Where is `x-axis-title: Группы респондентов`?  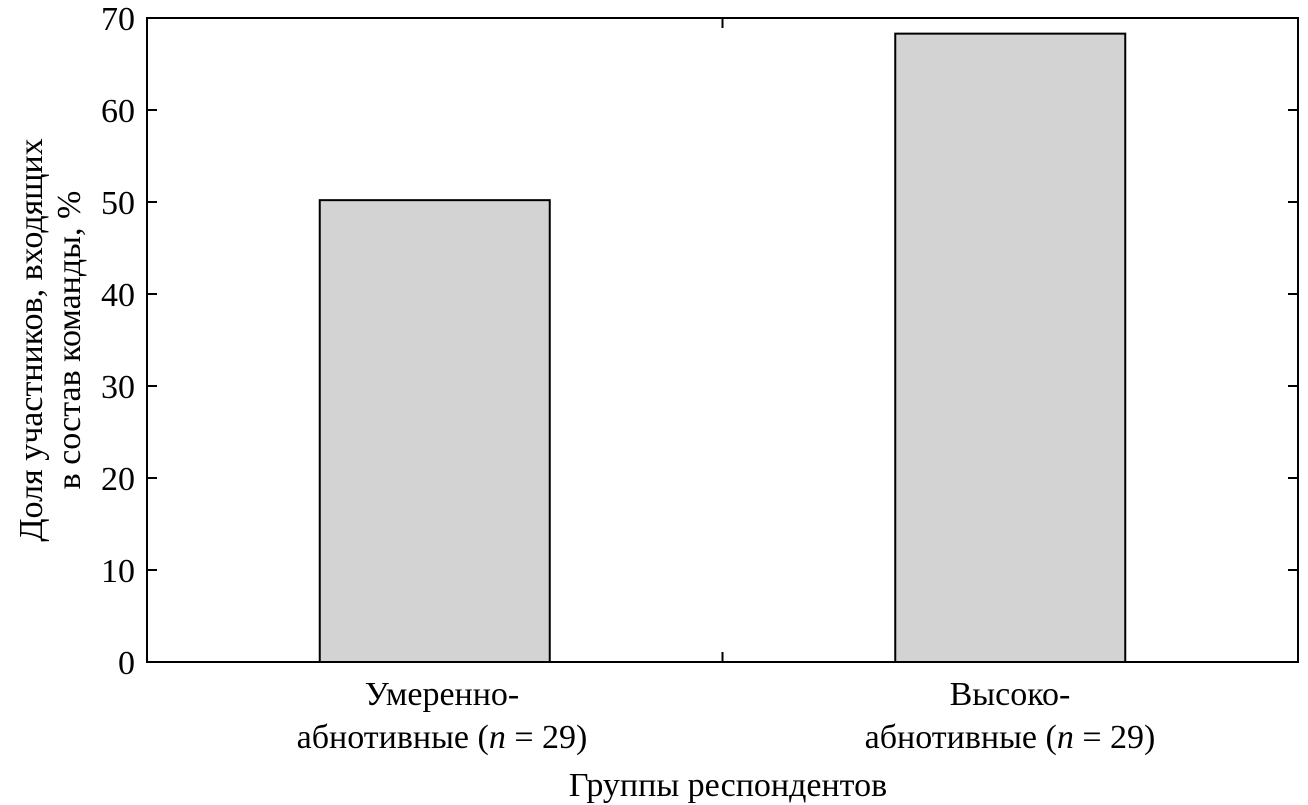 x-axis-title: Группы респондентов is located at coordinates (728, 785).